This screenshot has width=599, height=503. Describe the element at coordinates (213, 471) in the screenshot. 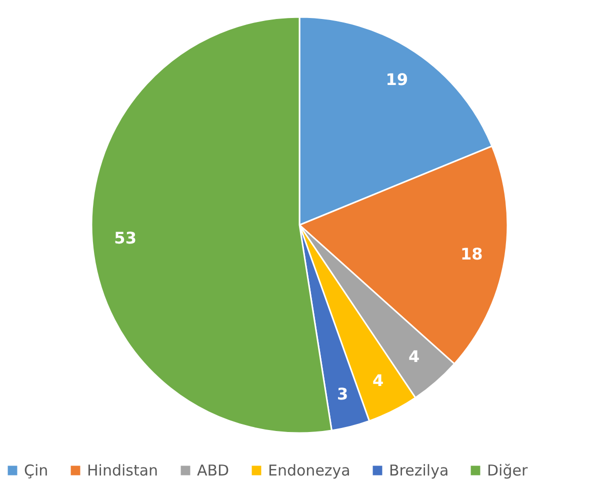

I see `legend-label: ABD` at that location.